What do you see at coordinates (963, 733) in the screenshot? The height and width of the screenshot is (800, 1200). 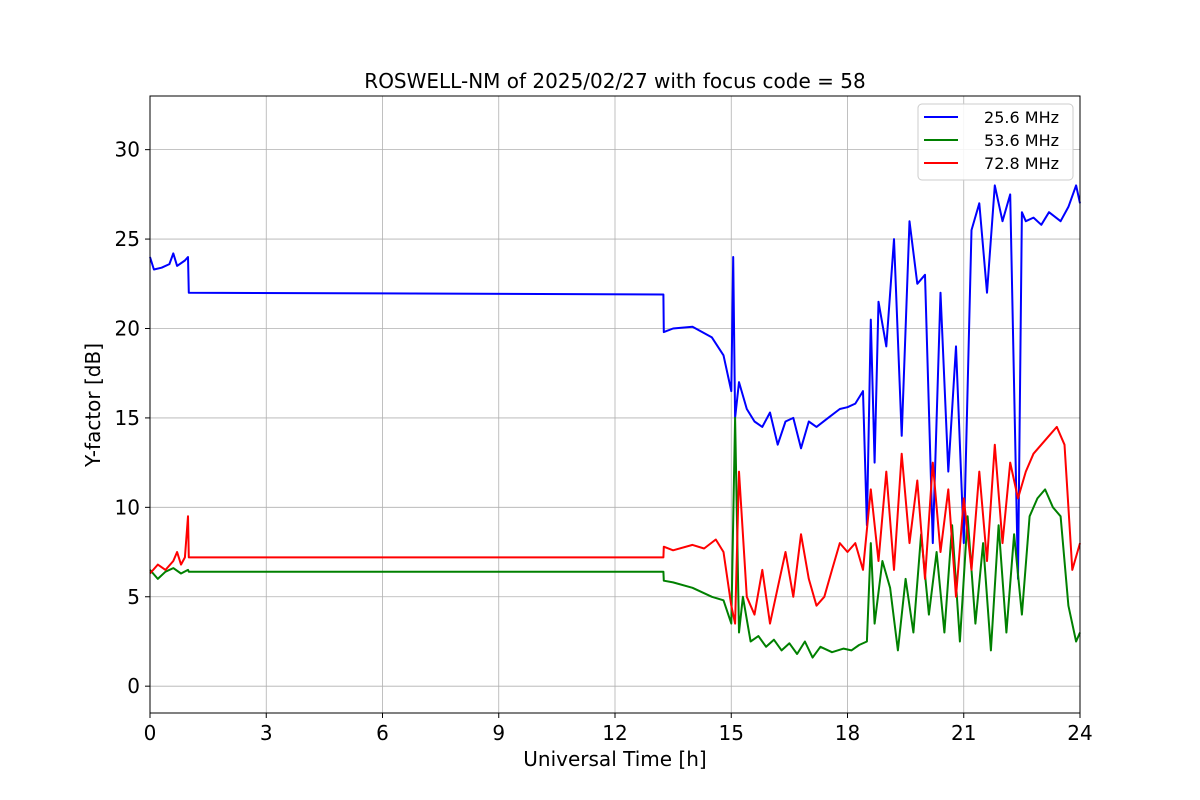 I see `x-tick-label: 21` at bounding box center [963, 733].